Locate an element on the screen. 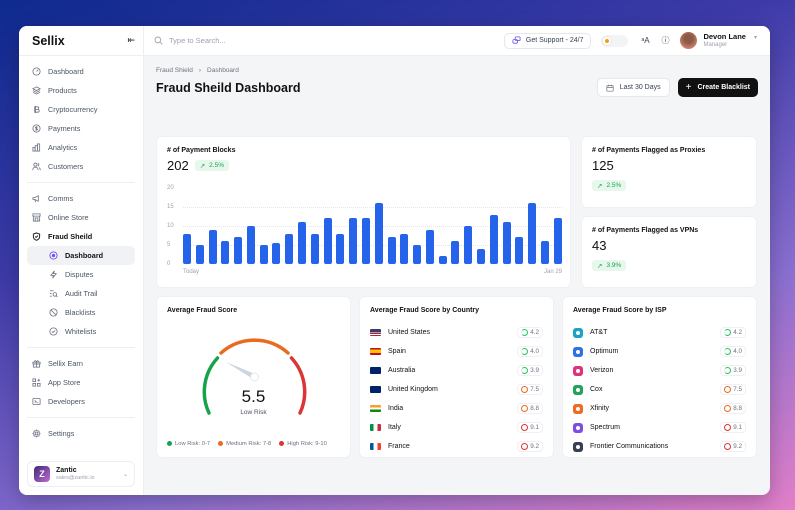 This screenshot has height=510, width=795. sidebar-item-label: Payments is located at coordinates (64, 128).